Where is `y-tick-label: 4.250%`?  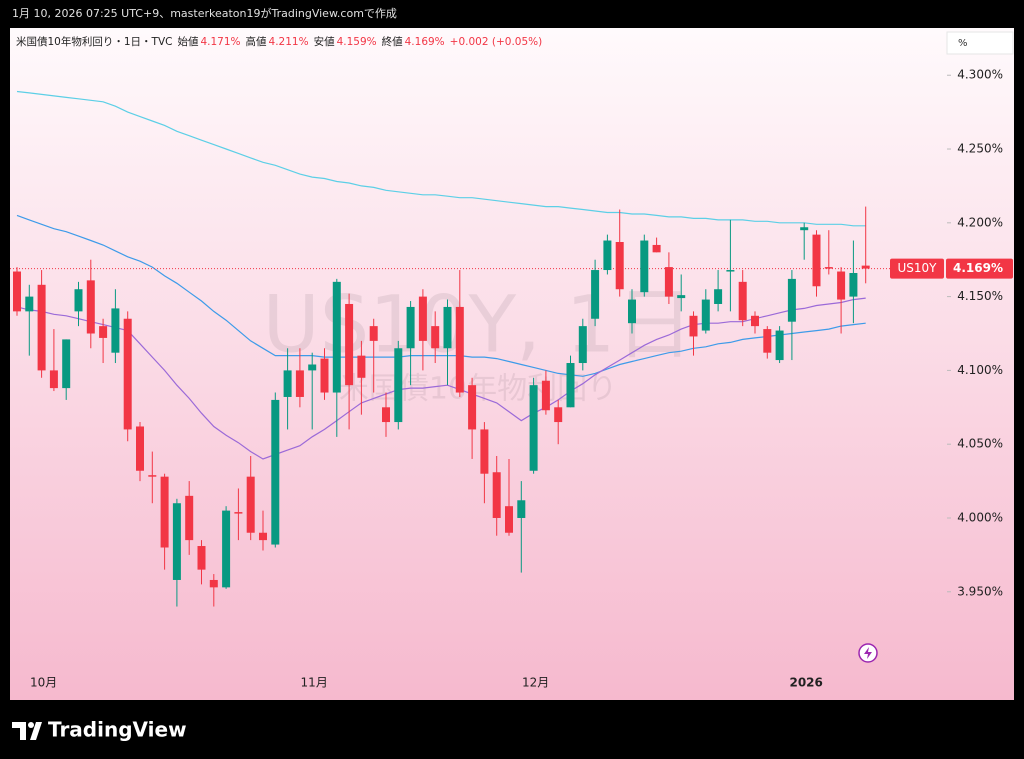 y-tick-label: 4.250% is located at coordinates (980, 149).